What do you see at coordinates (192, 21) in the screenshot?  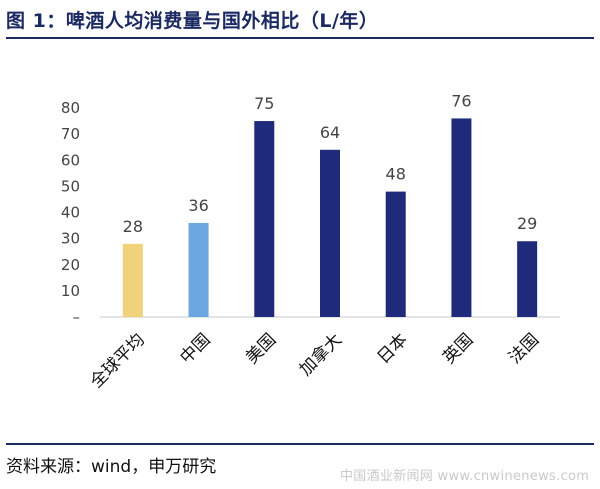 I see `chart-title: 图 1：啤酒人均消费量与国外相比（L/年）` at bounding box center [192, 21].